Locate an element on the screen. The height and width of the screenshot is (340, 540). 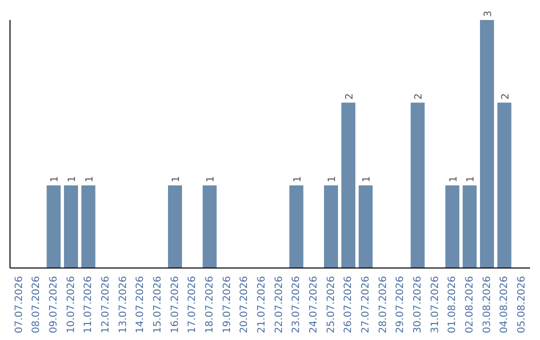
x-tick-label: 08.07.2026 is located at coordinates (36, 305).